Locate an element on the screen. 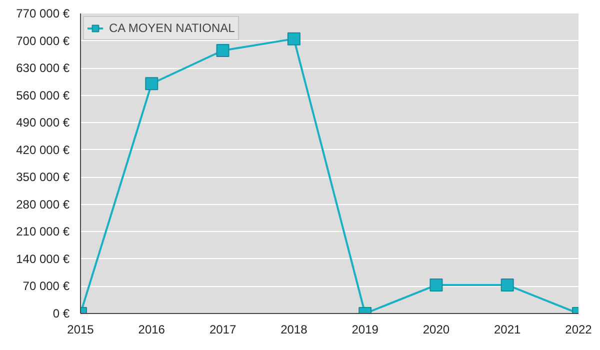 This screenshot has width=600, height=350. x-tick-label: 2019 is located at coordinates (365, 329).